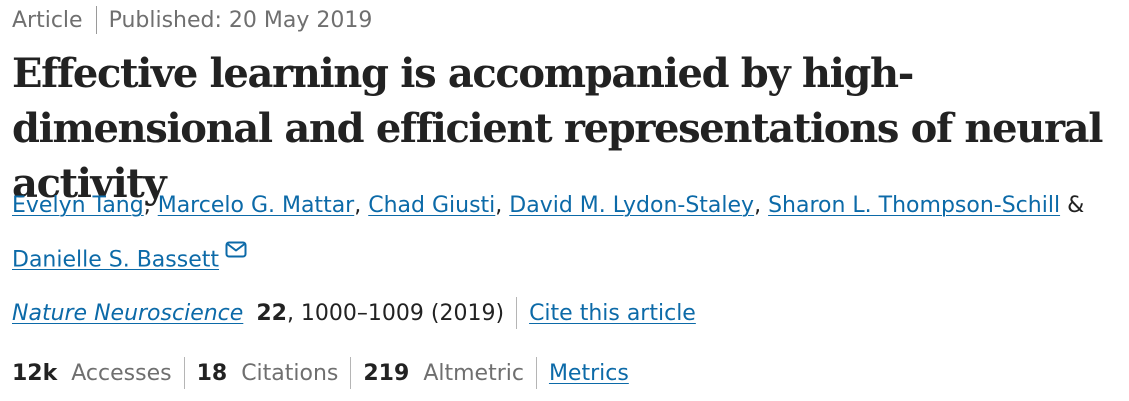 The image size is (1129, 401). I want to click on author-link: Marcelo G. Mattar, so click(256, 205).